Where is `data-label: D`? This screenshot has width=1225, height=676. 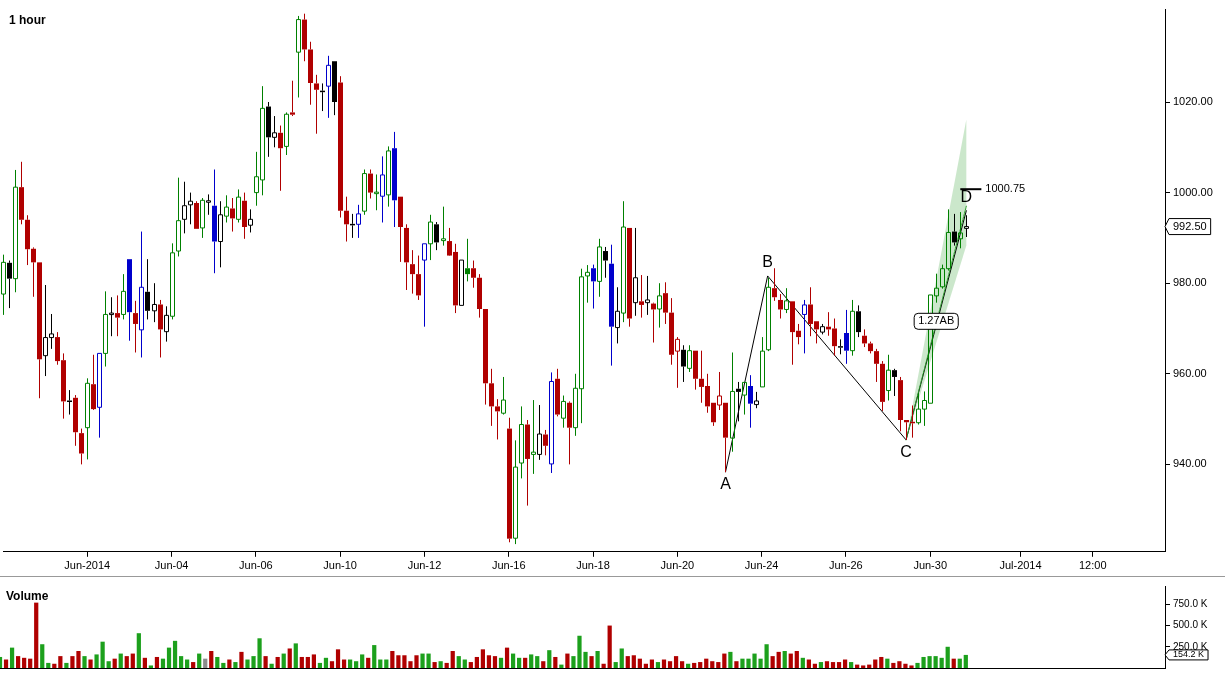 data-label: D is located at coordinates (966, 197).